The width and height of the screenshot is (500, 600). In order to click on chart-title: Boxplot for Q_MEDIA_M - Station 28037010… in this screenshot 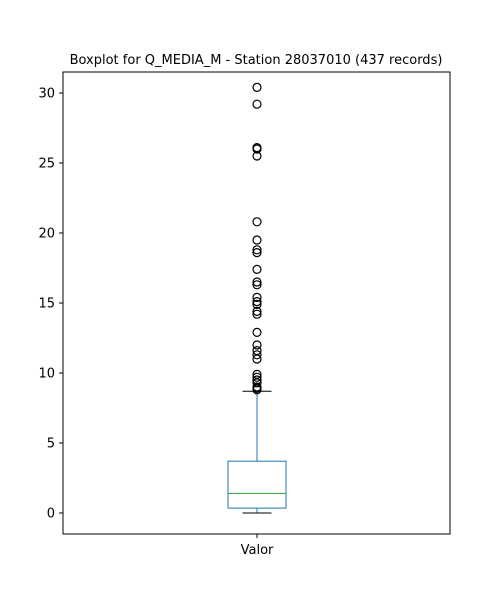, I will do `click(256, 60)`.